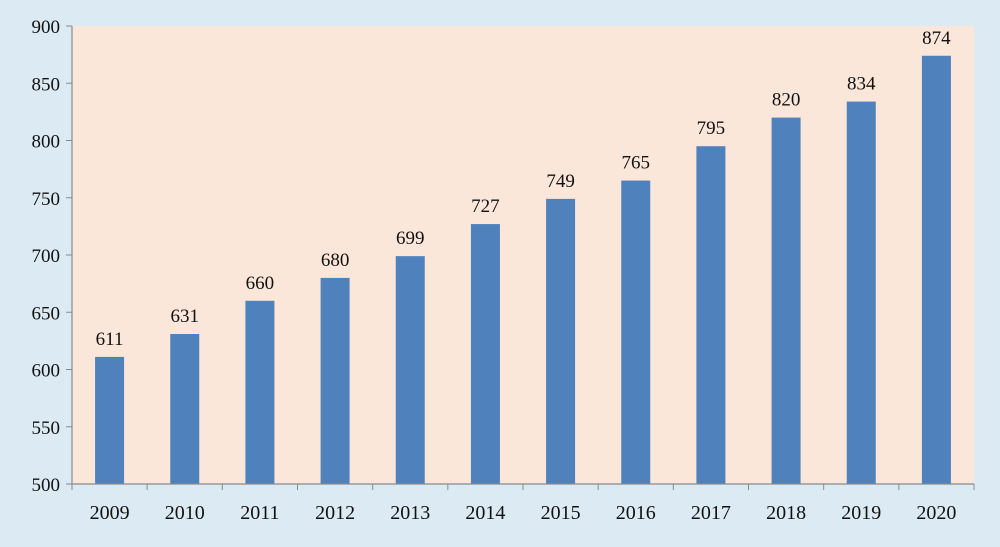  Describe the element at coordinates (711, 128) in the screenshot. I see `data-label-2017: 795` at that location.